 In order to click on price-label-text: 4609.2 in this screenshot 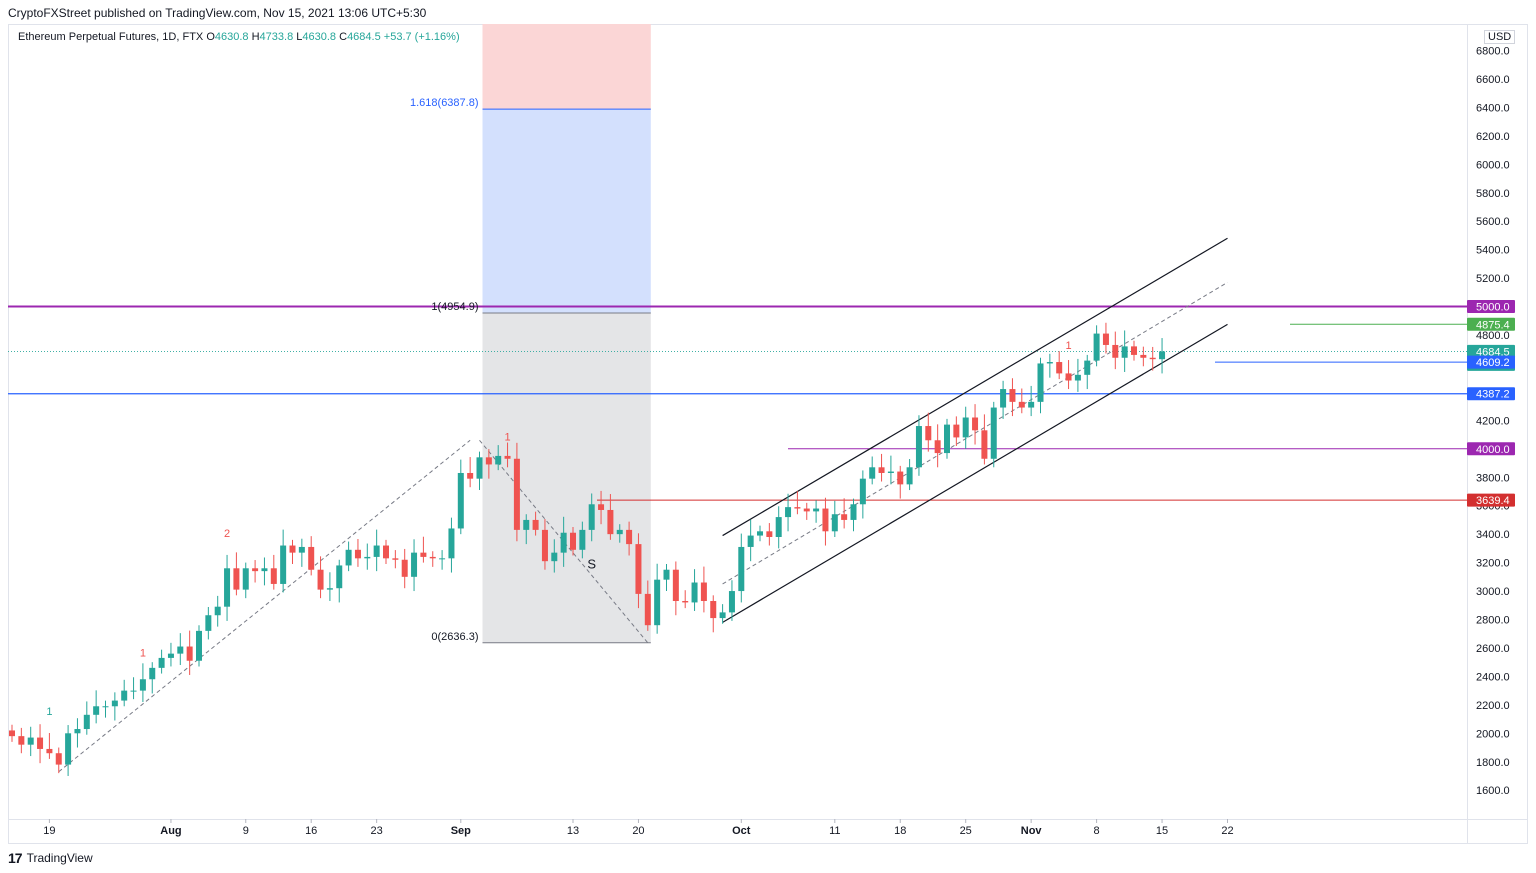, I will do `click(1493, 363)`.